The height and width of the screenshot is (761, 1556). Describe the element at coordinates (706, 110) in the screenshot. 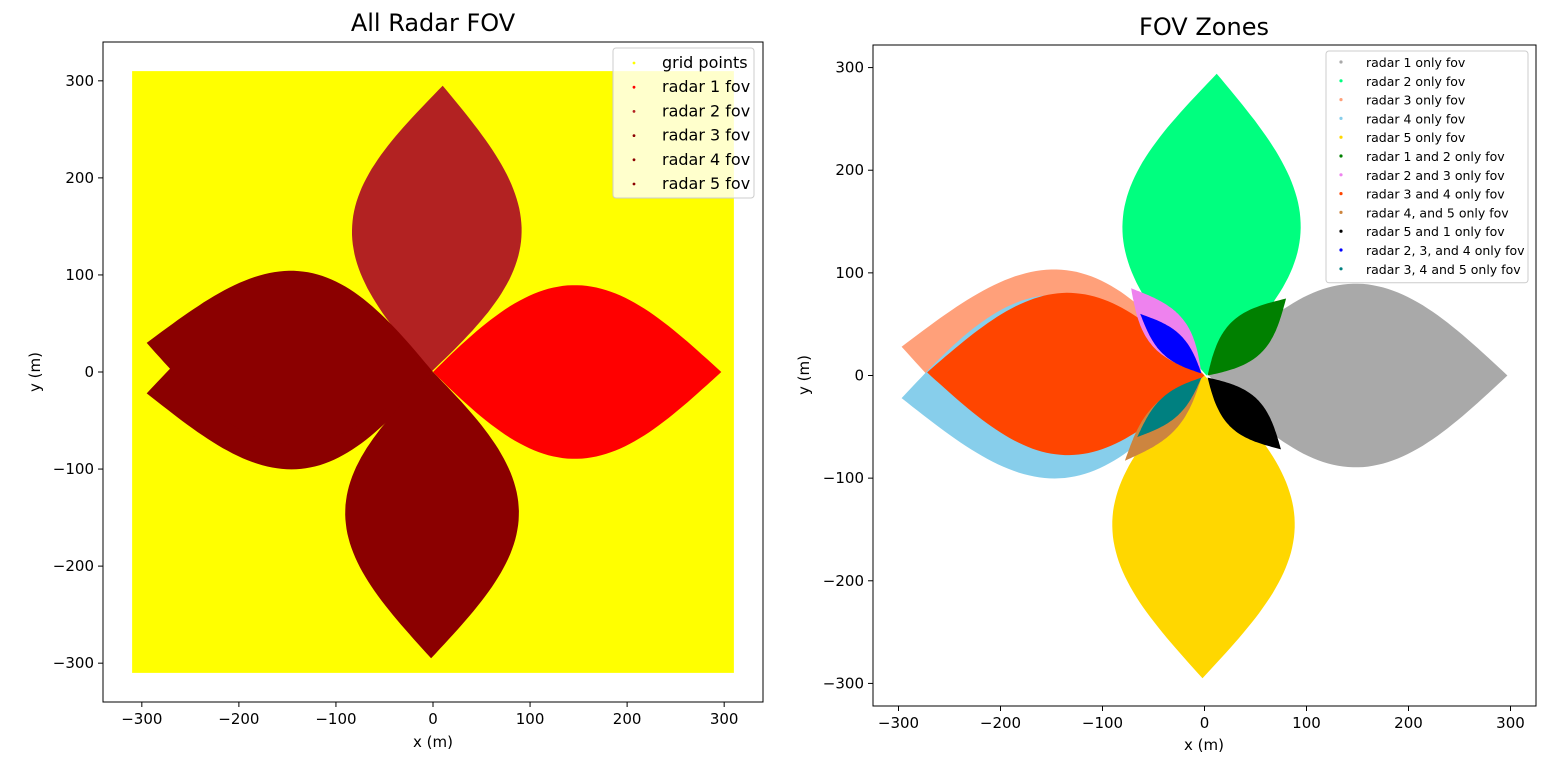

I see `legend-label-radar-2-fov: radar 2 fov` at that location.